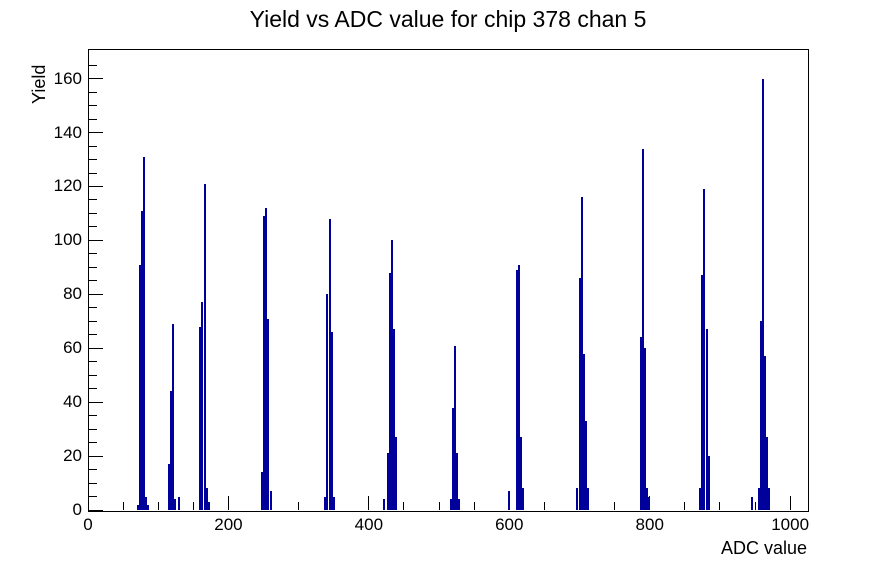  Describe the element at coordinates (790, 524) in the screenshot. I see `x-tick-label: 1000` at that location.